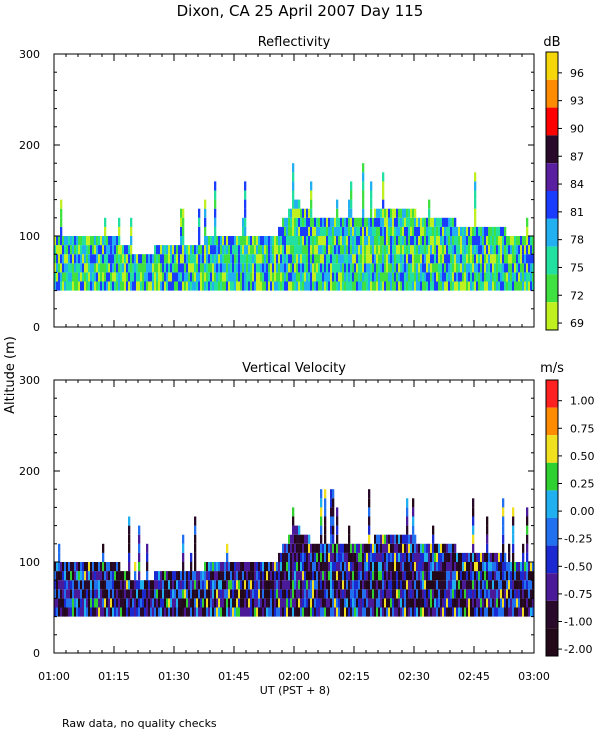 This screenshot has height=750, width=600. What do you see at coordinates (294, 676) in the screenshot?
I see `x-tick-label: 02:00` at bounding box center [294, 676].